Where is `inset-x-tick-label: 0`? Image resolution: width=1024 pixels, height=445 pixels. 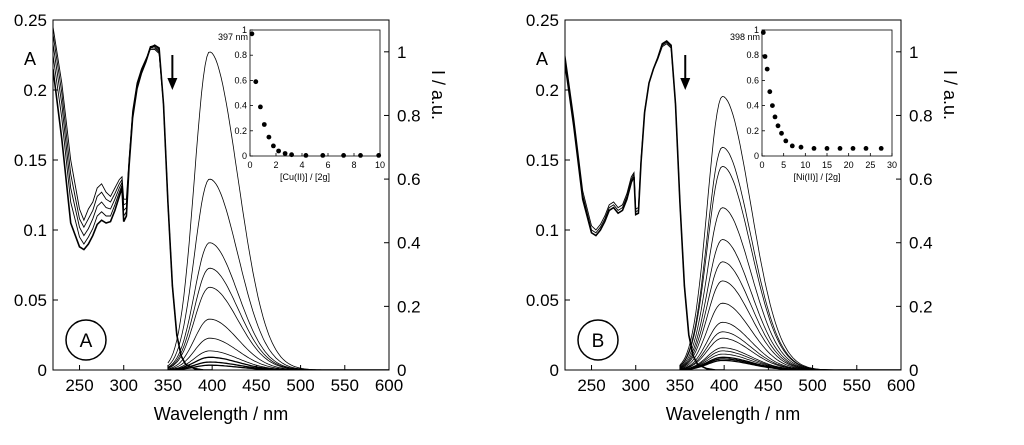 inset-x-tick-label: 0 is located at coordinates (761, 165).